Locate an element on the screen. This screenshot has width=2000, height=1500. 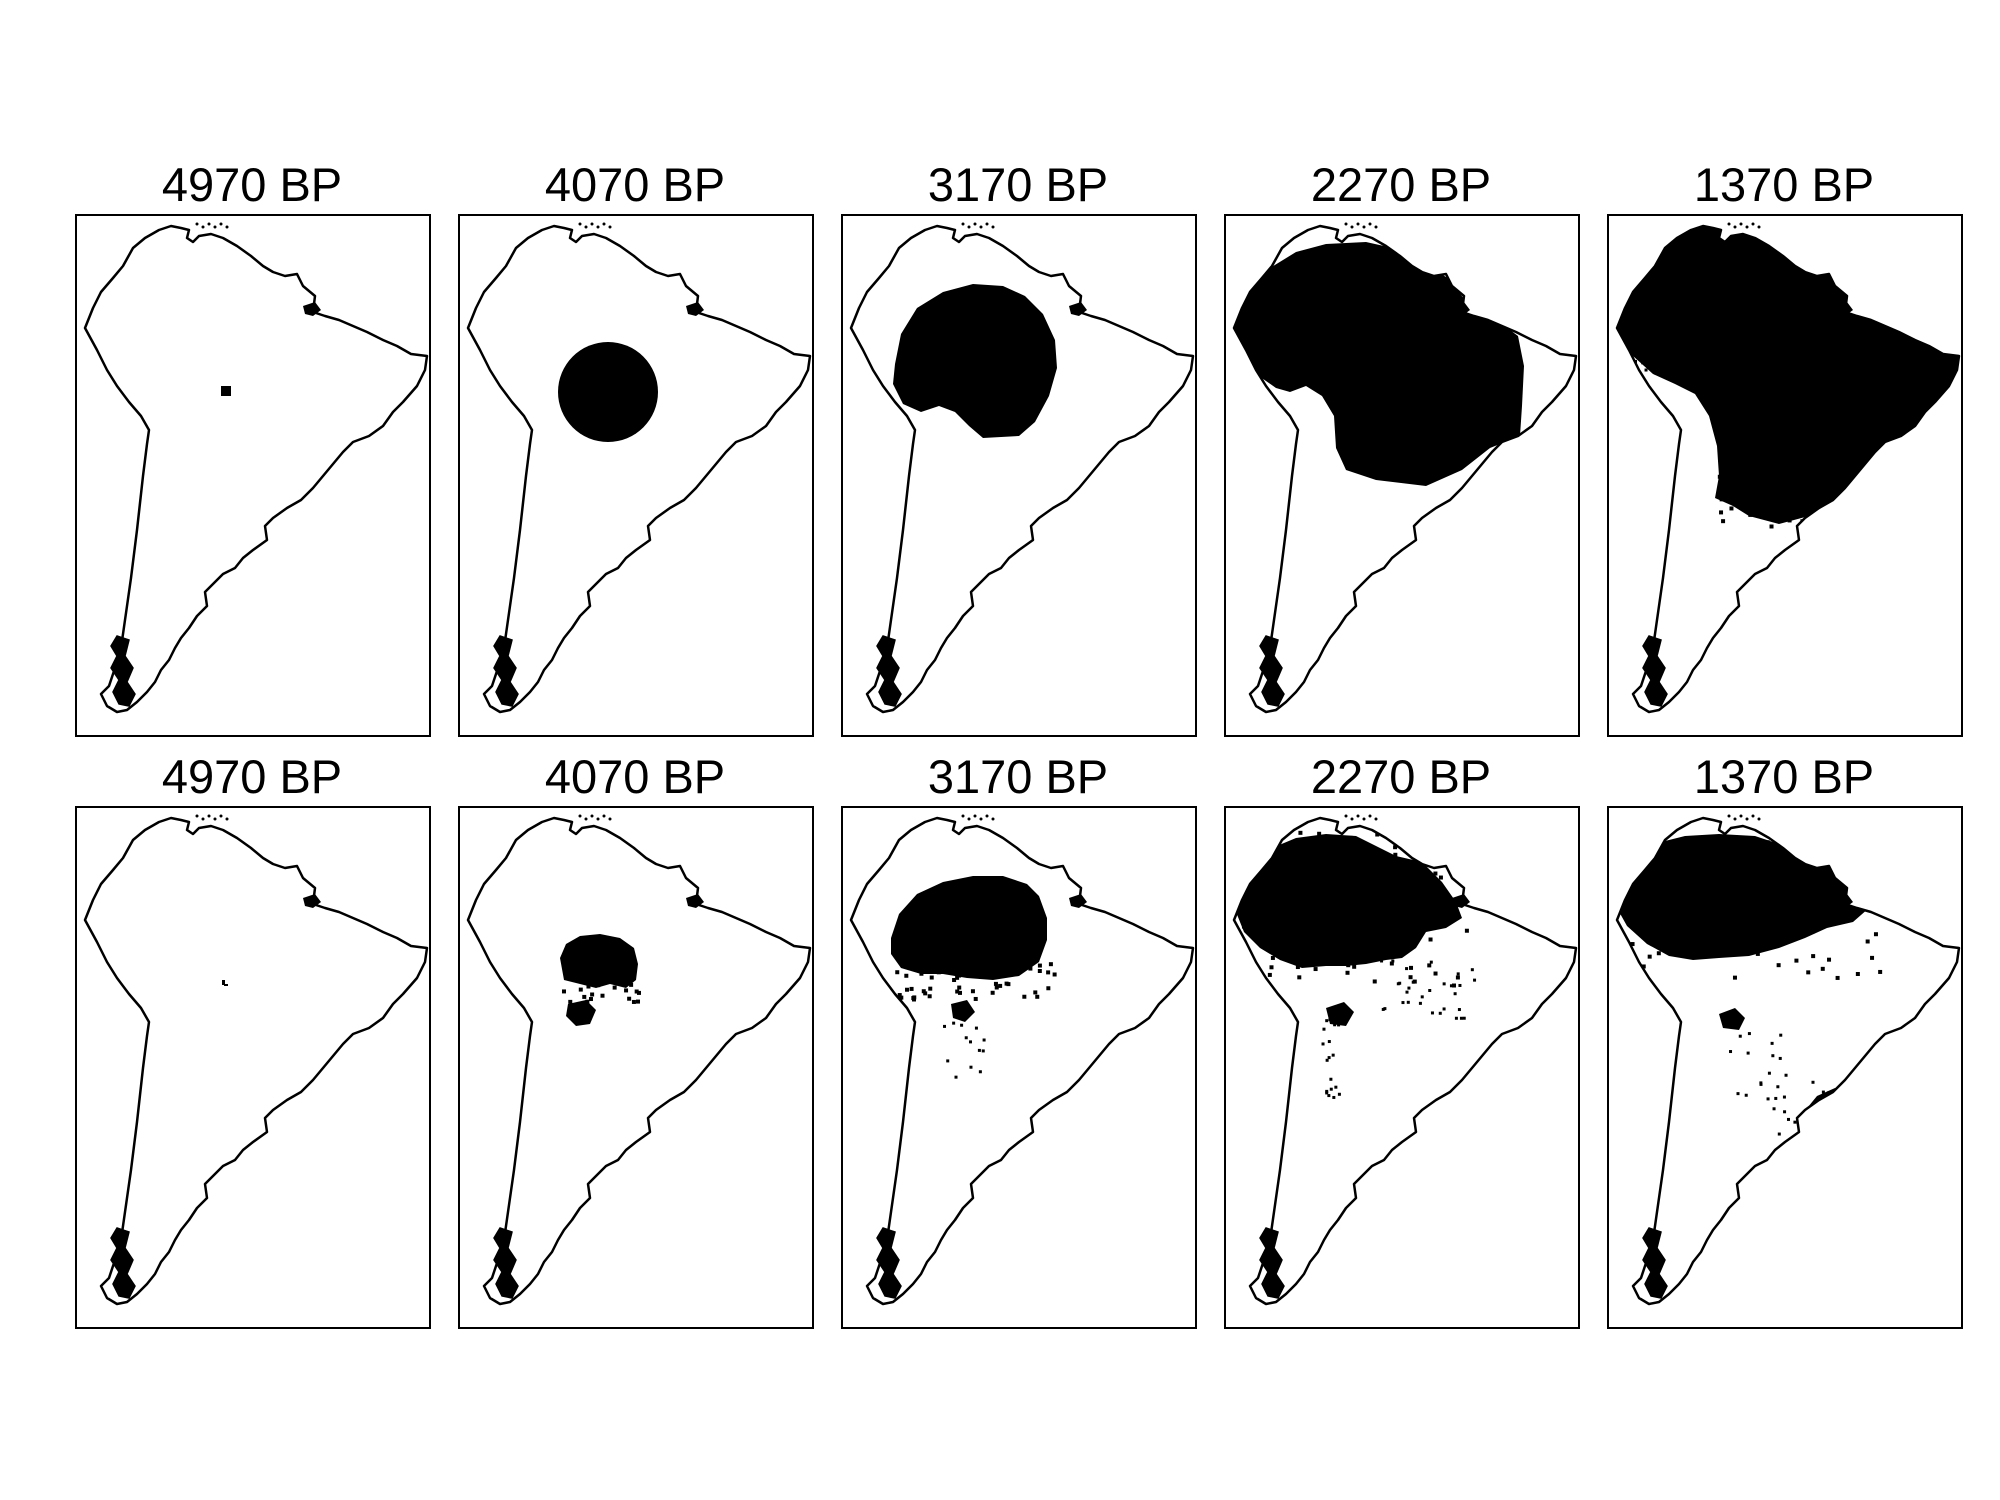
occupied-area is located at coordinates (600, 980).